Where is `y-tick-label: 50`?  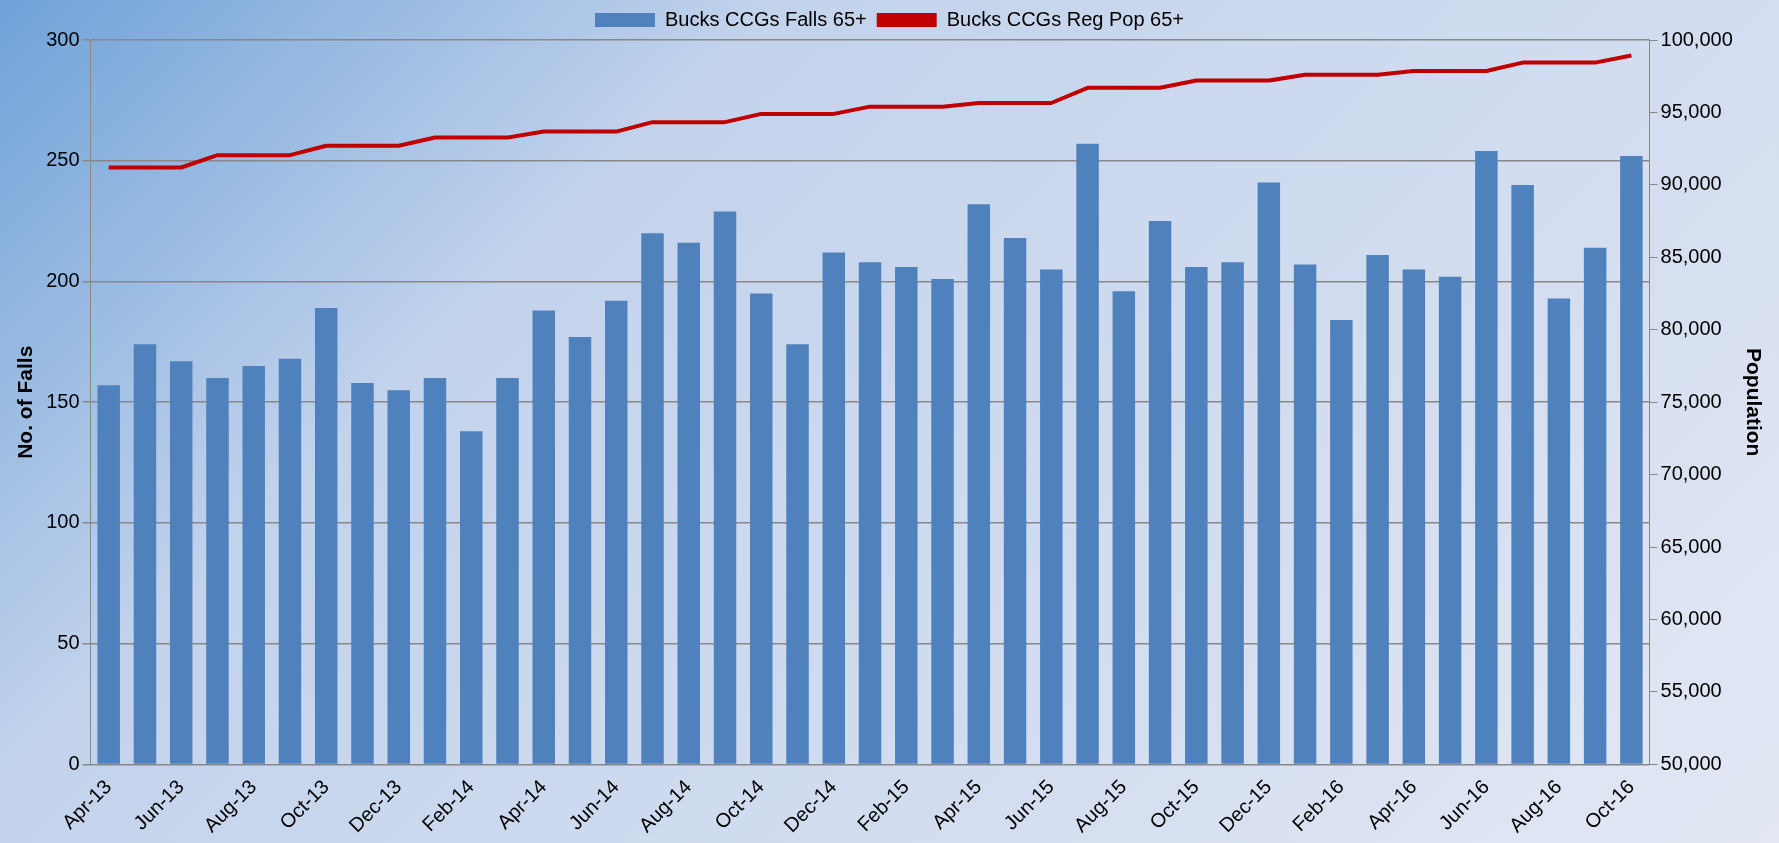 y-tick-label: 50 is located at coordinates (68, 642).